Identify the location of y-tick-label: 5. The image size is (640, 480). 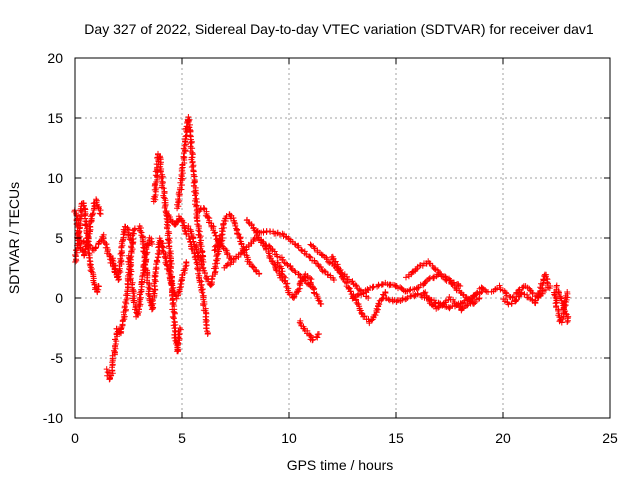
(59, 238).